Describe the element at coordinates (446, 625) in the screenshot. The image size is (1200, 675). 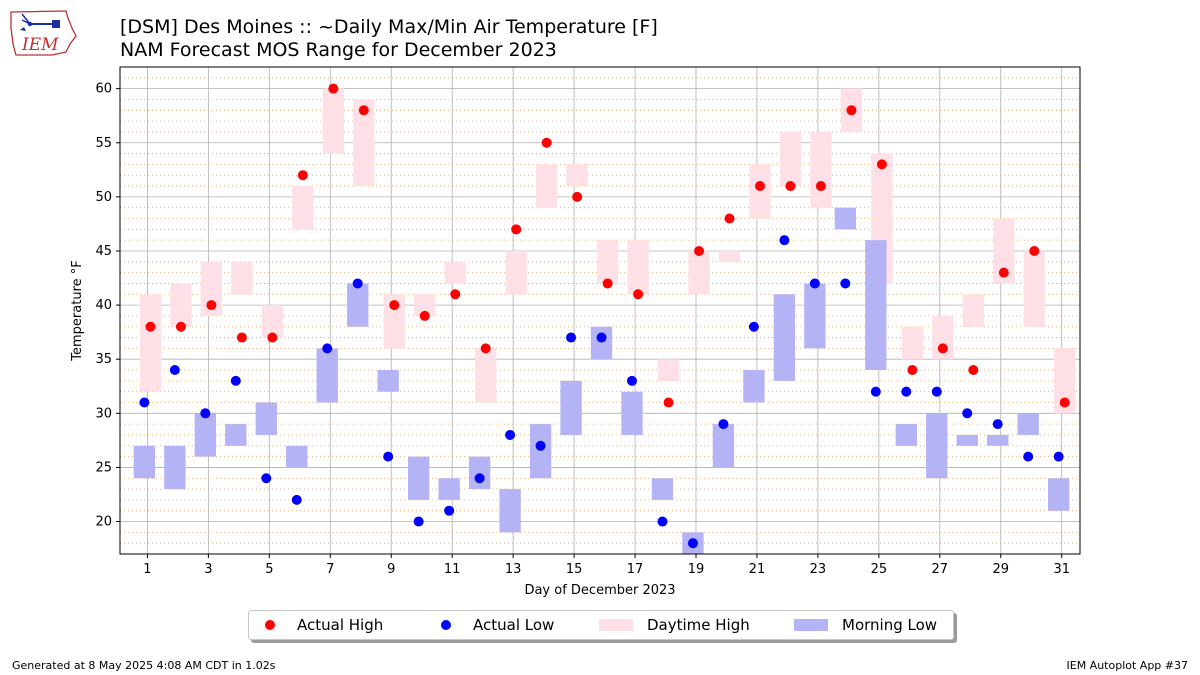
I see `legend-marker-actual-low` at that location.